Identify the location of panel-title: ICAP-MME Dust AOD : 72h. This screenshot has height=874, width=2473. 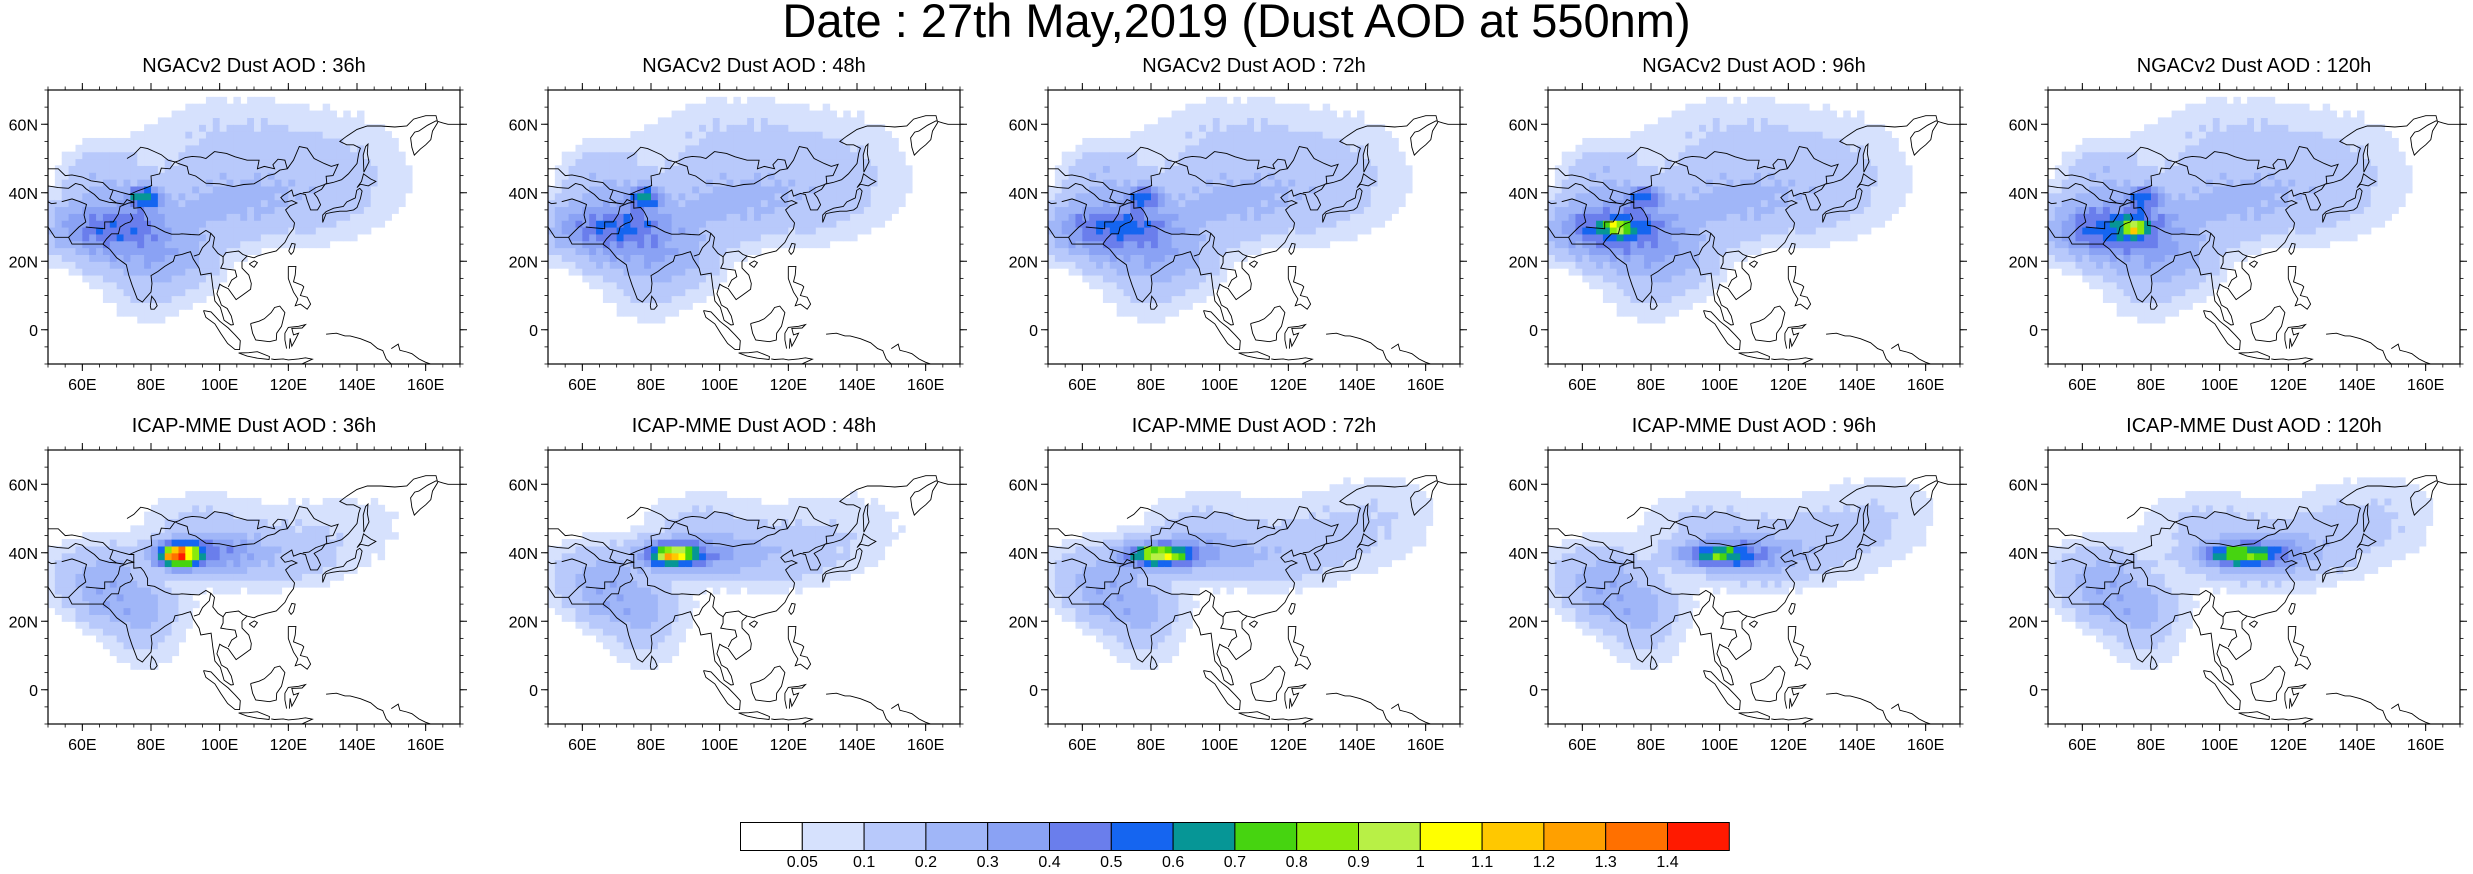
(1254, 426).